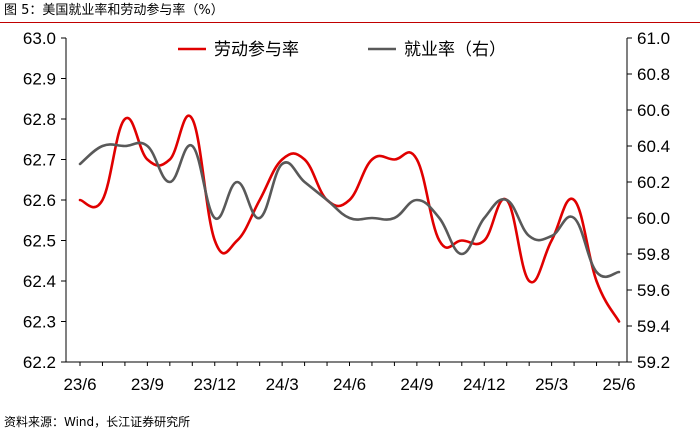 This screenshot has width=700, height=436. What do you see at coordinates (39, 362) in the screenshot?
I see `left-tick-label: 62.2` at bounding box center [39, 362].